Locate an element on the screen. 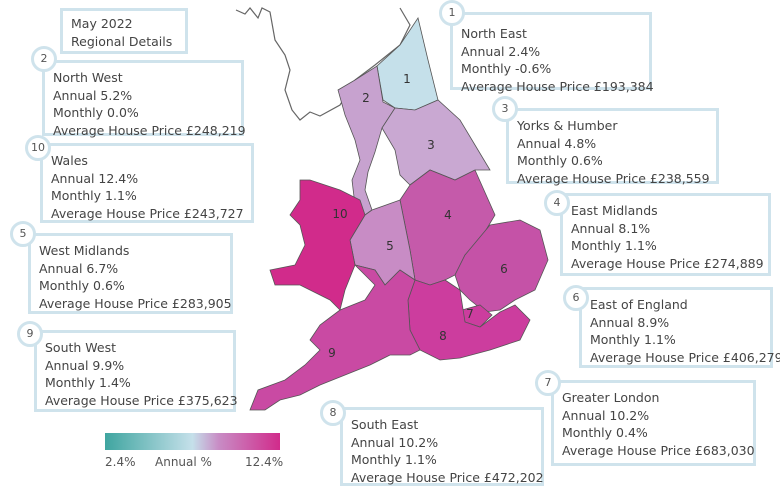 This screenshot has height=490, width=780. region-south-west is located at coordinates (335, 337).